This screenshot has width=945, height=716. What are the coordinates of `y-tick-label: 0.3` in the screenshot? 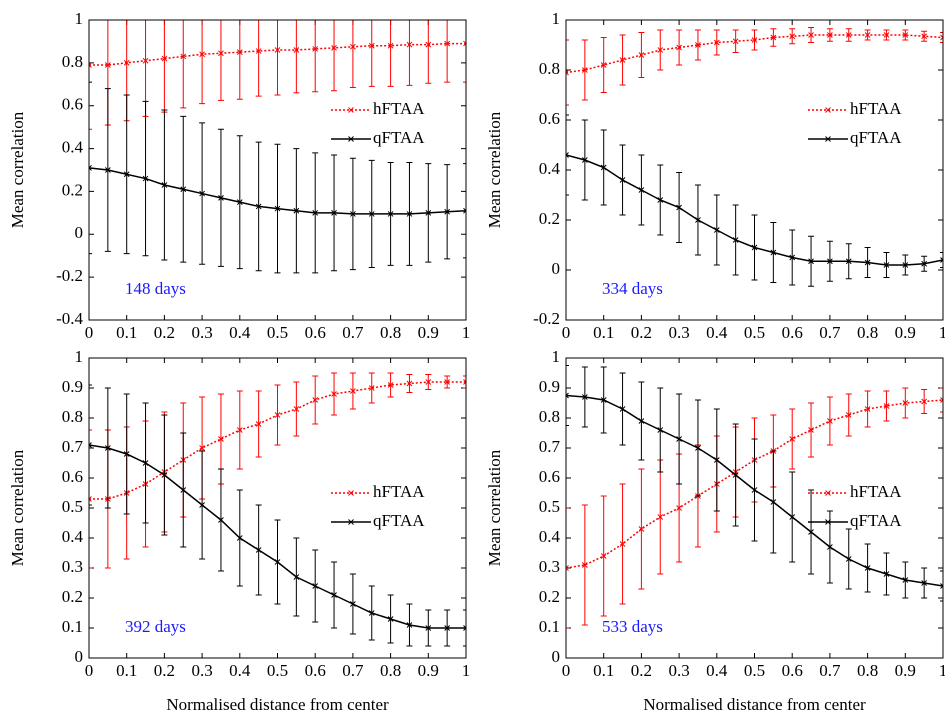 It's located at (72, 566).